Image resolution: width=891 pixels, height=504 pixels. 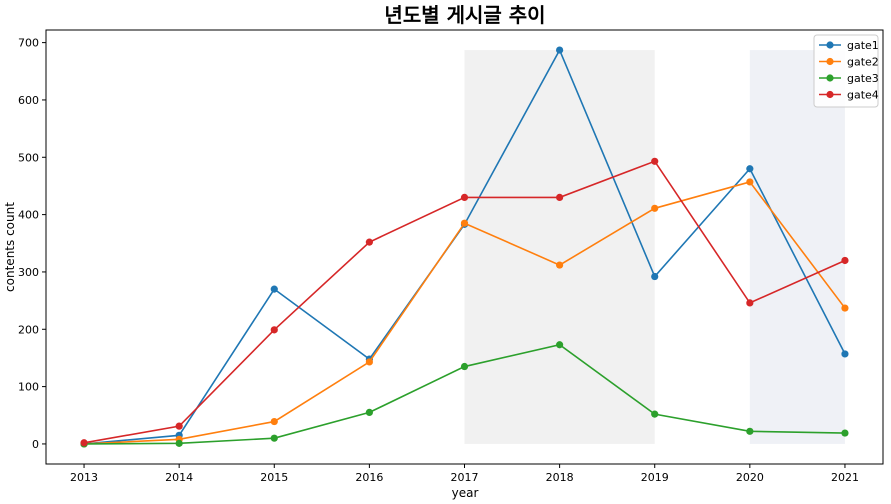 I want to click on legend-box, so click(x=846, y=71).